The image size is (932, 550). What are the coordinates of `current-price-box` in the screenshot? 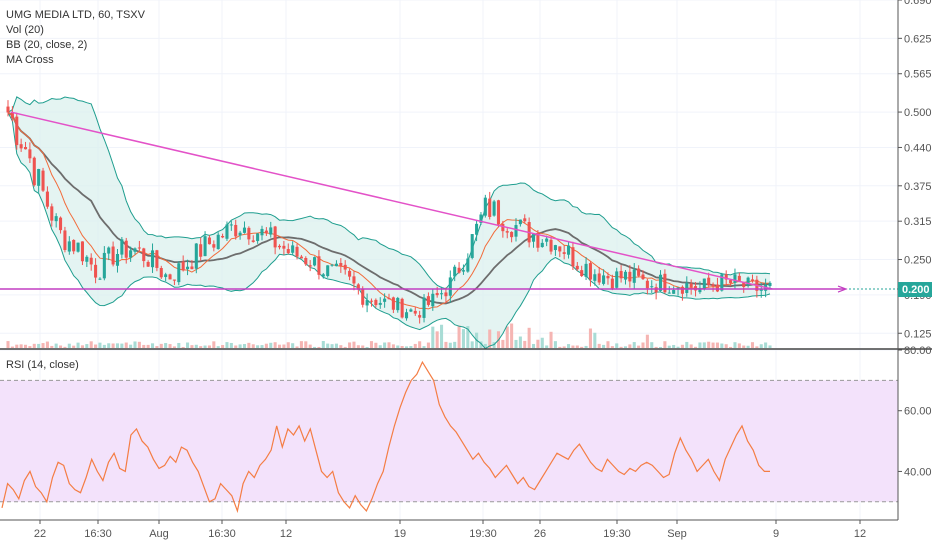 It's located at (915, 290).